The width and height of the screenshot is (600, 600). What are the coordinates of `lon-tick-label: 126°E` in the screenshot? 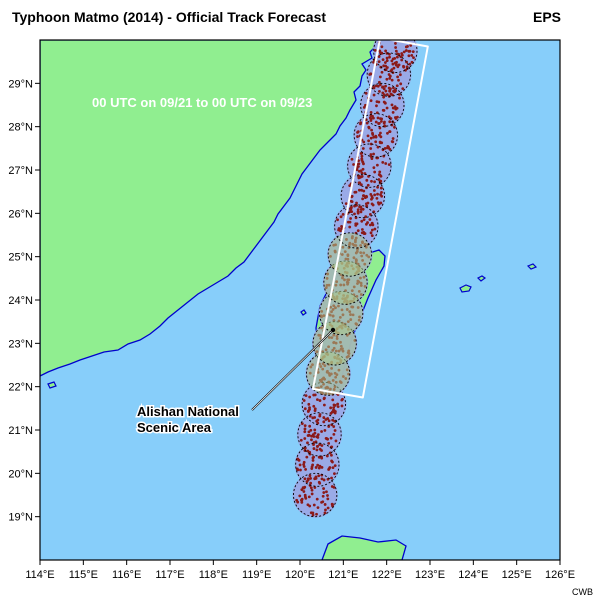 It's located at (560, 575).